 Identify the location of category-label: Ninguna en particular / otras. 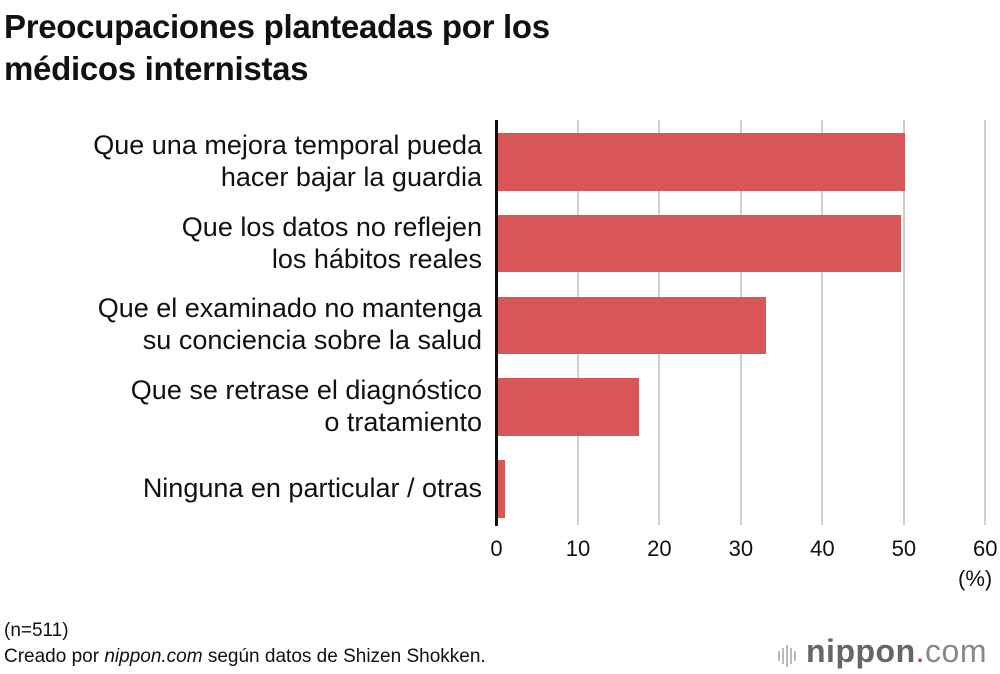
(242, 488).